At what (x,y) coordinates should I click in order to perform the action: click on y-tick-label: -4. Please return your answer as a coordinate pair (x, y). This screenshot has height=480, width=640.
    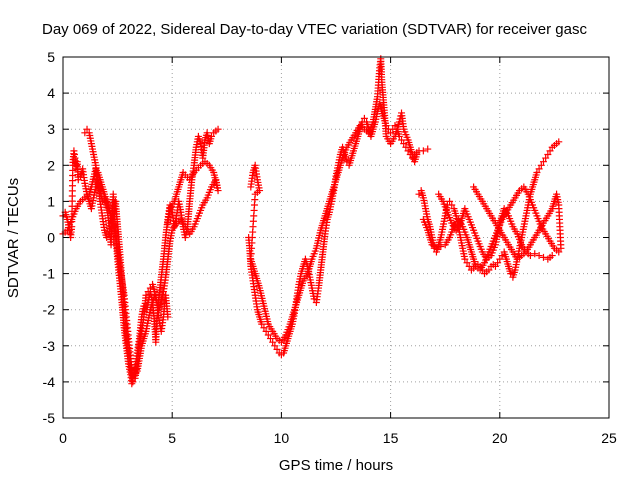
    Looking at the image, I should click on (49, 382).